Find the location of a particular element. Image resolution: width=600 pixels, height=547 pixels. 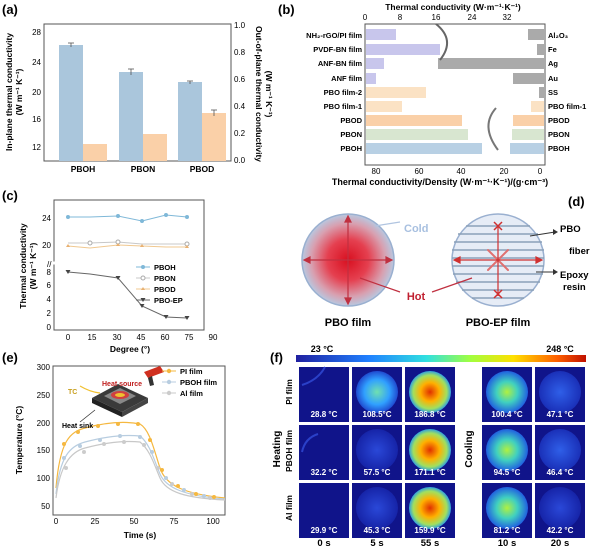

svg-text: Heat sink is located at coordinates (77, 426).